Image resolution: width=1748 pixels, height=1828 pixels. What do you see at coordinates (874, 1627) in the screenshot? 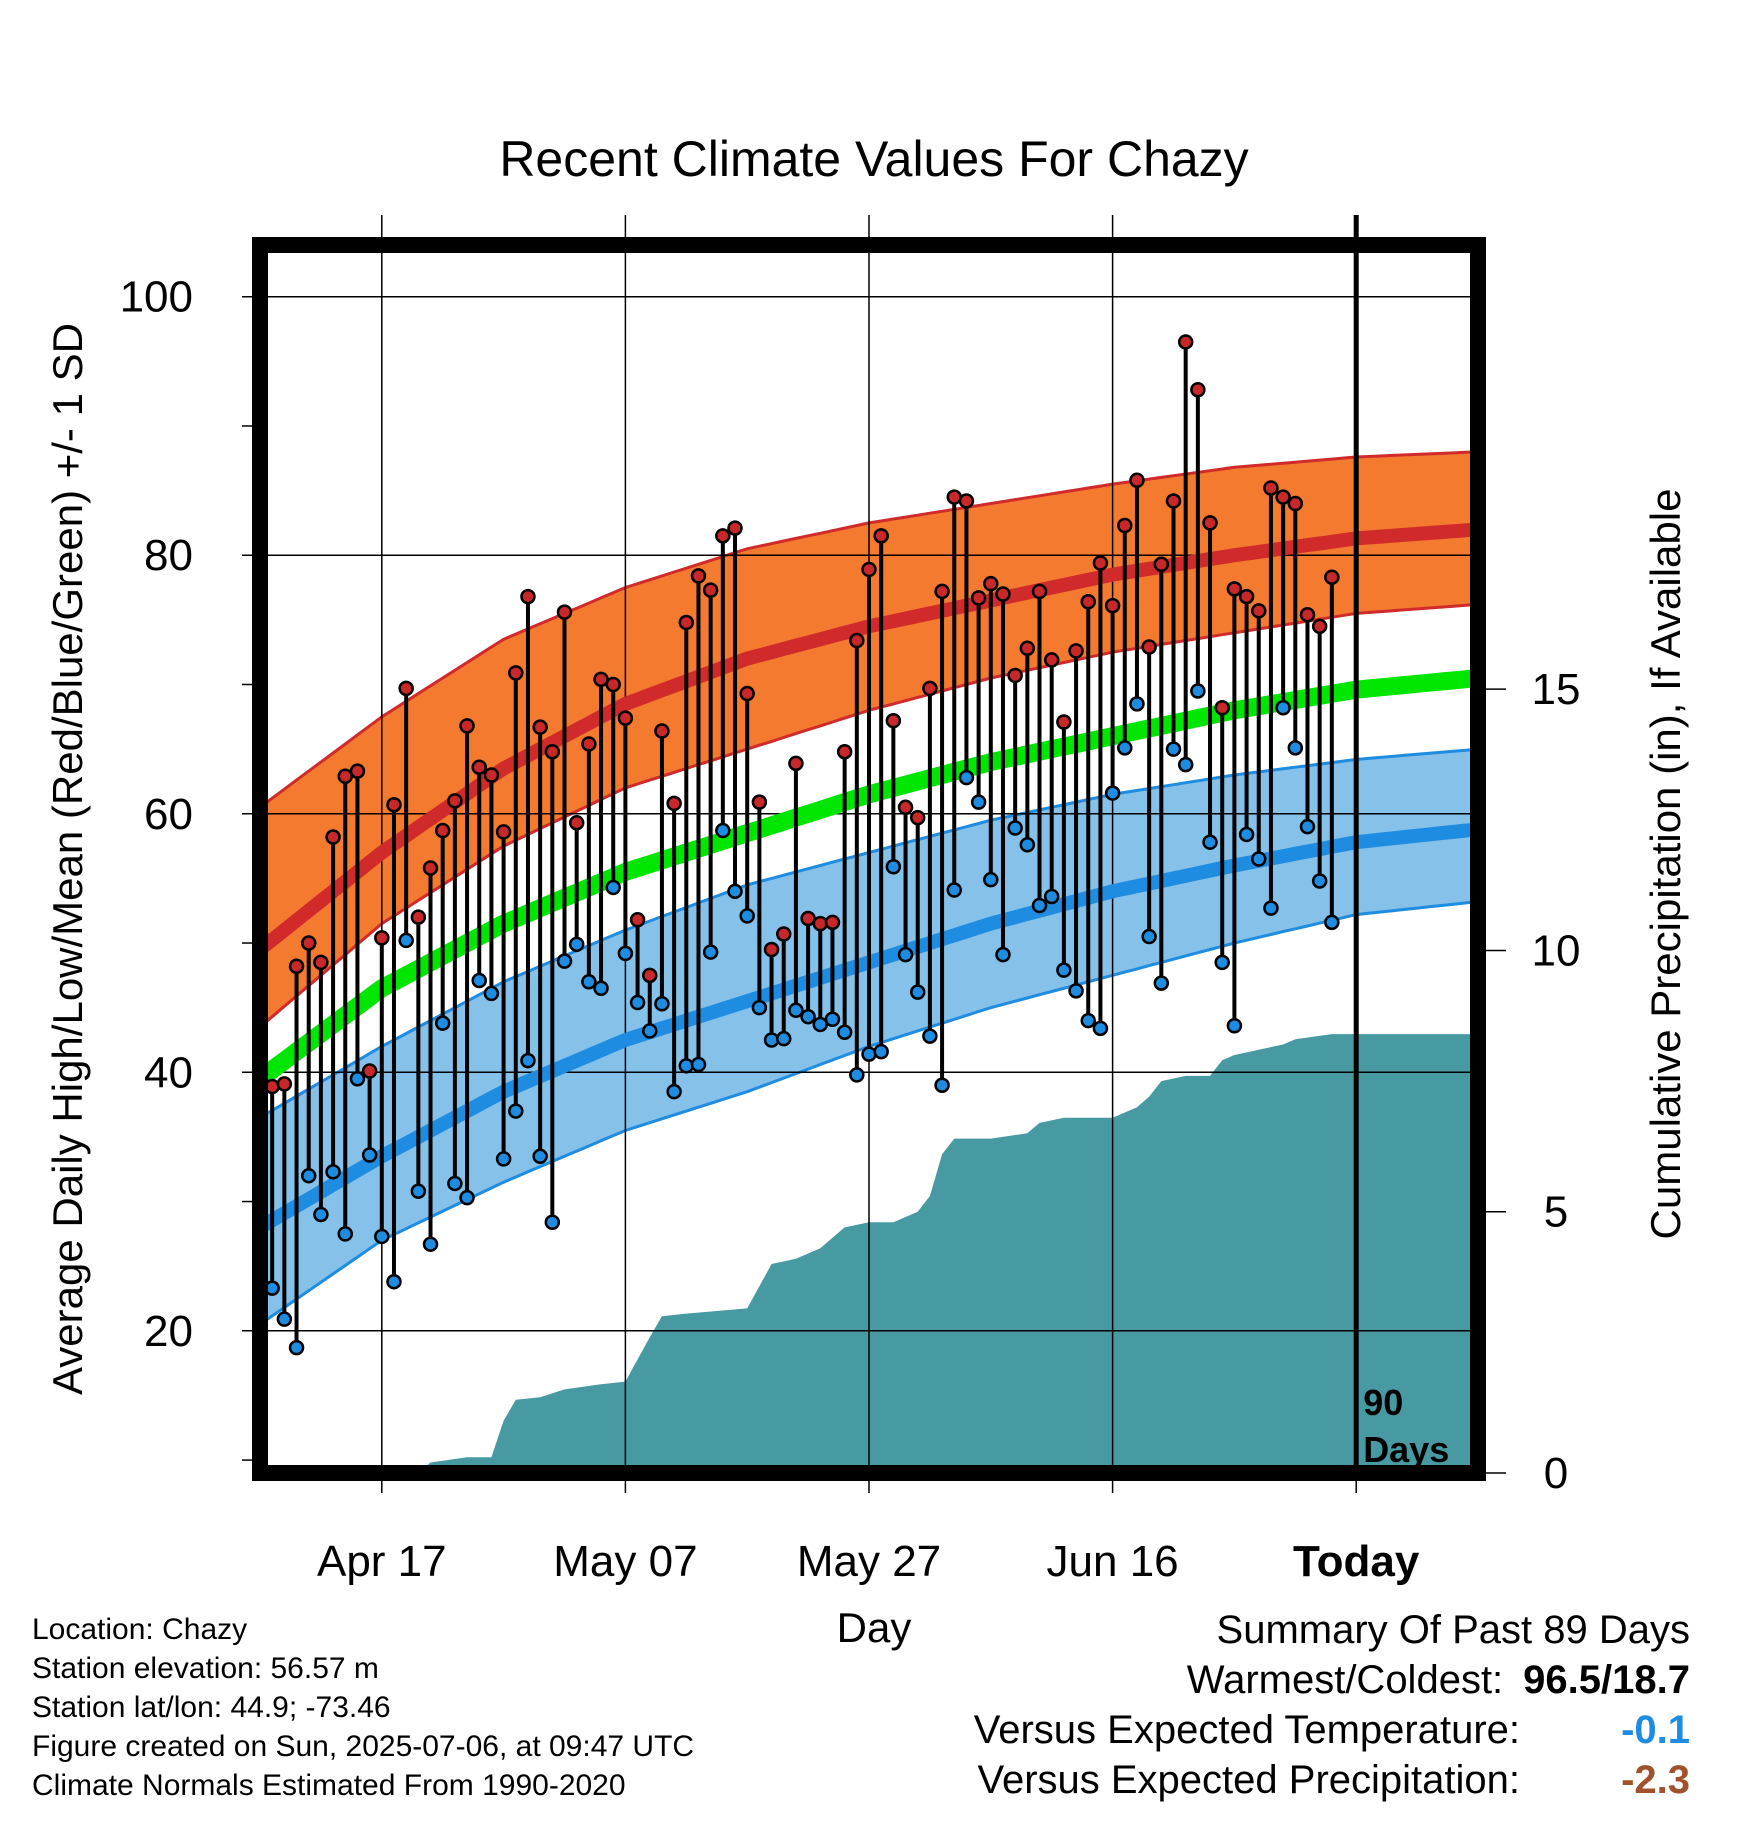
I see `x-axis-label: Day` at bounding box center [874, 1627].